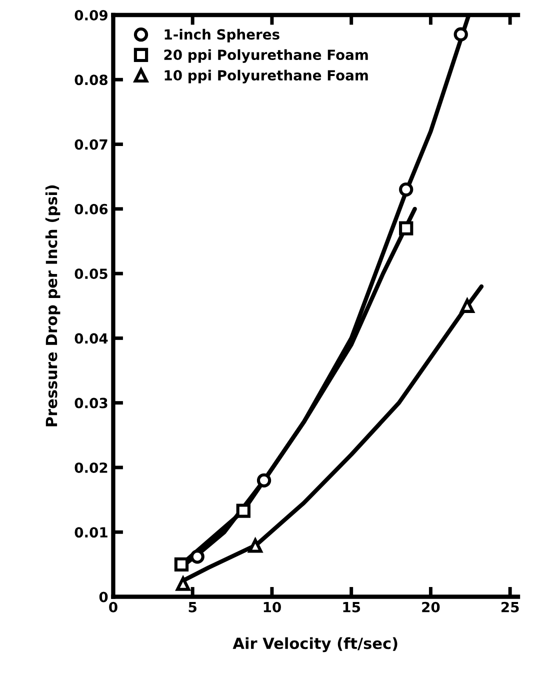 Image resolution: width=547 pixels, height=682 pixels. What do you see at coordinates (315, 644) in the screenshot?
I see `x-axis-title: Air Velocity (ft/sec)` at bounding box center [315, 644].